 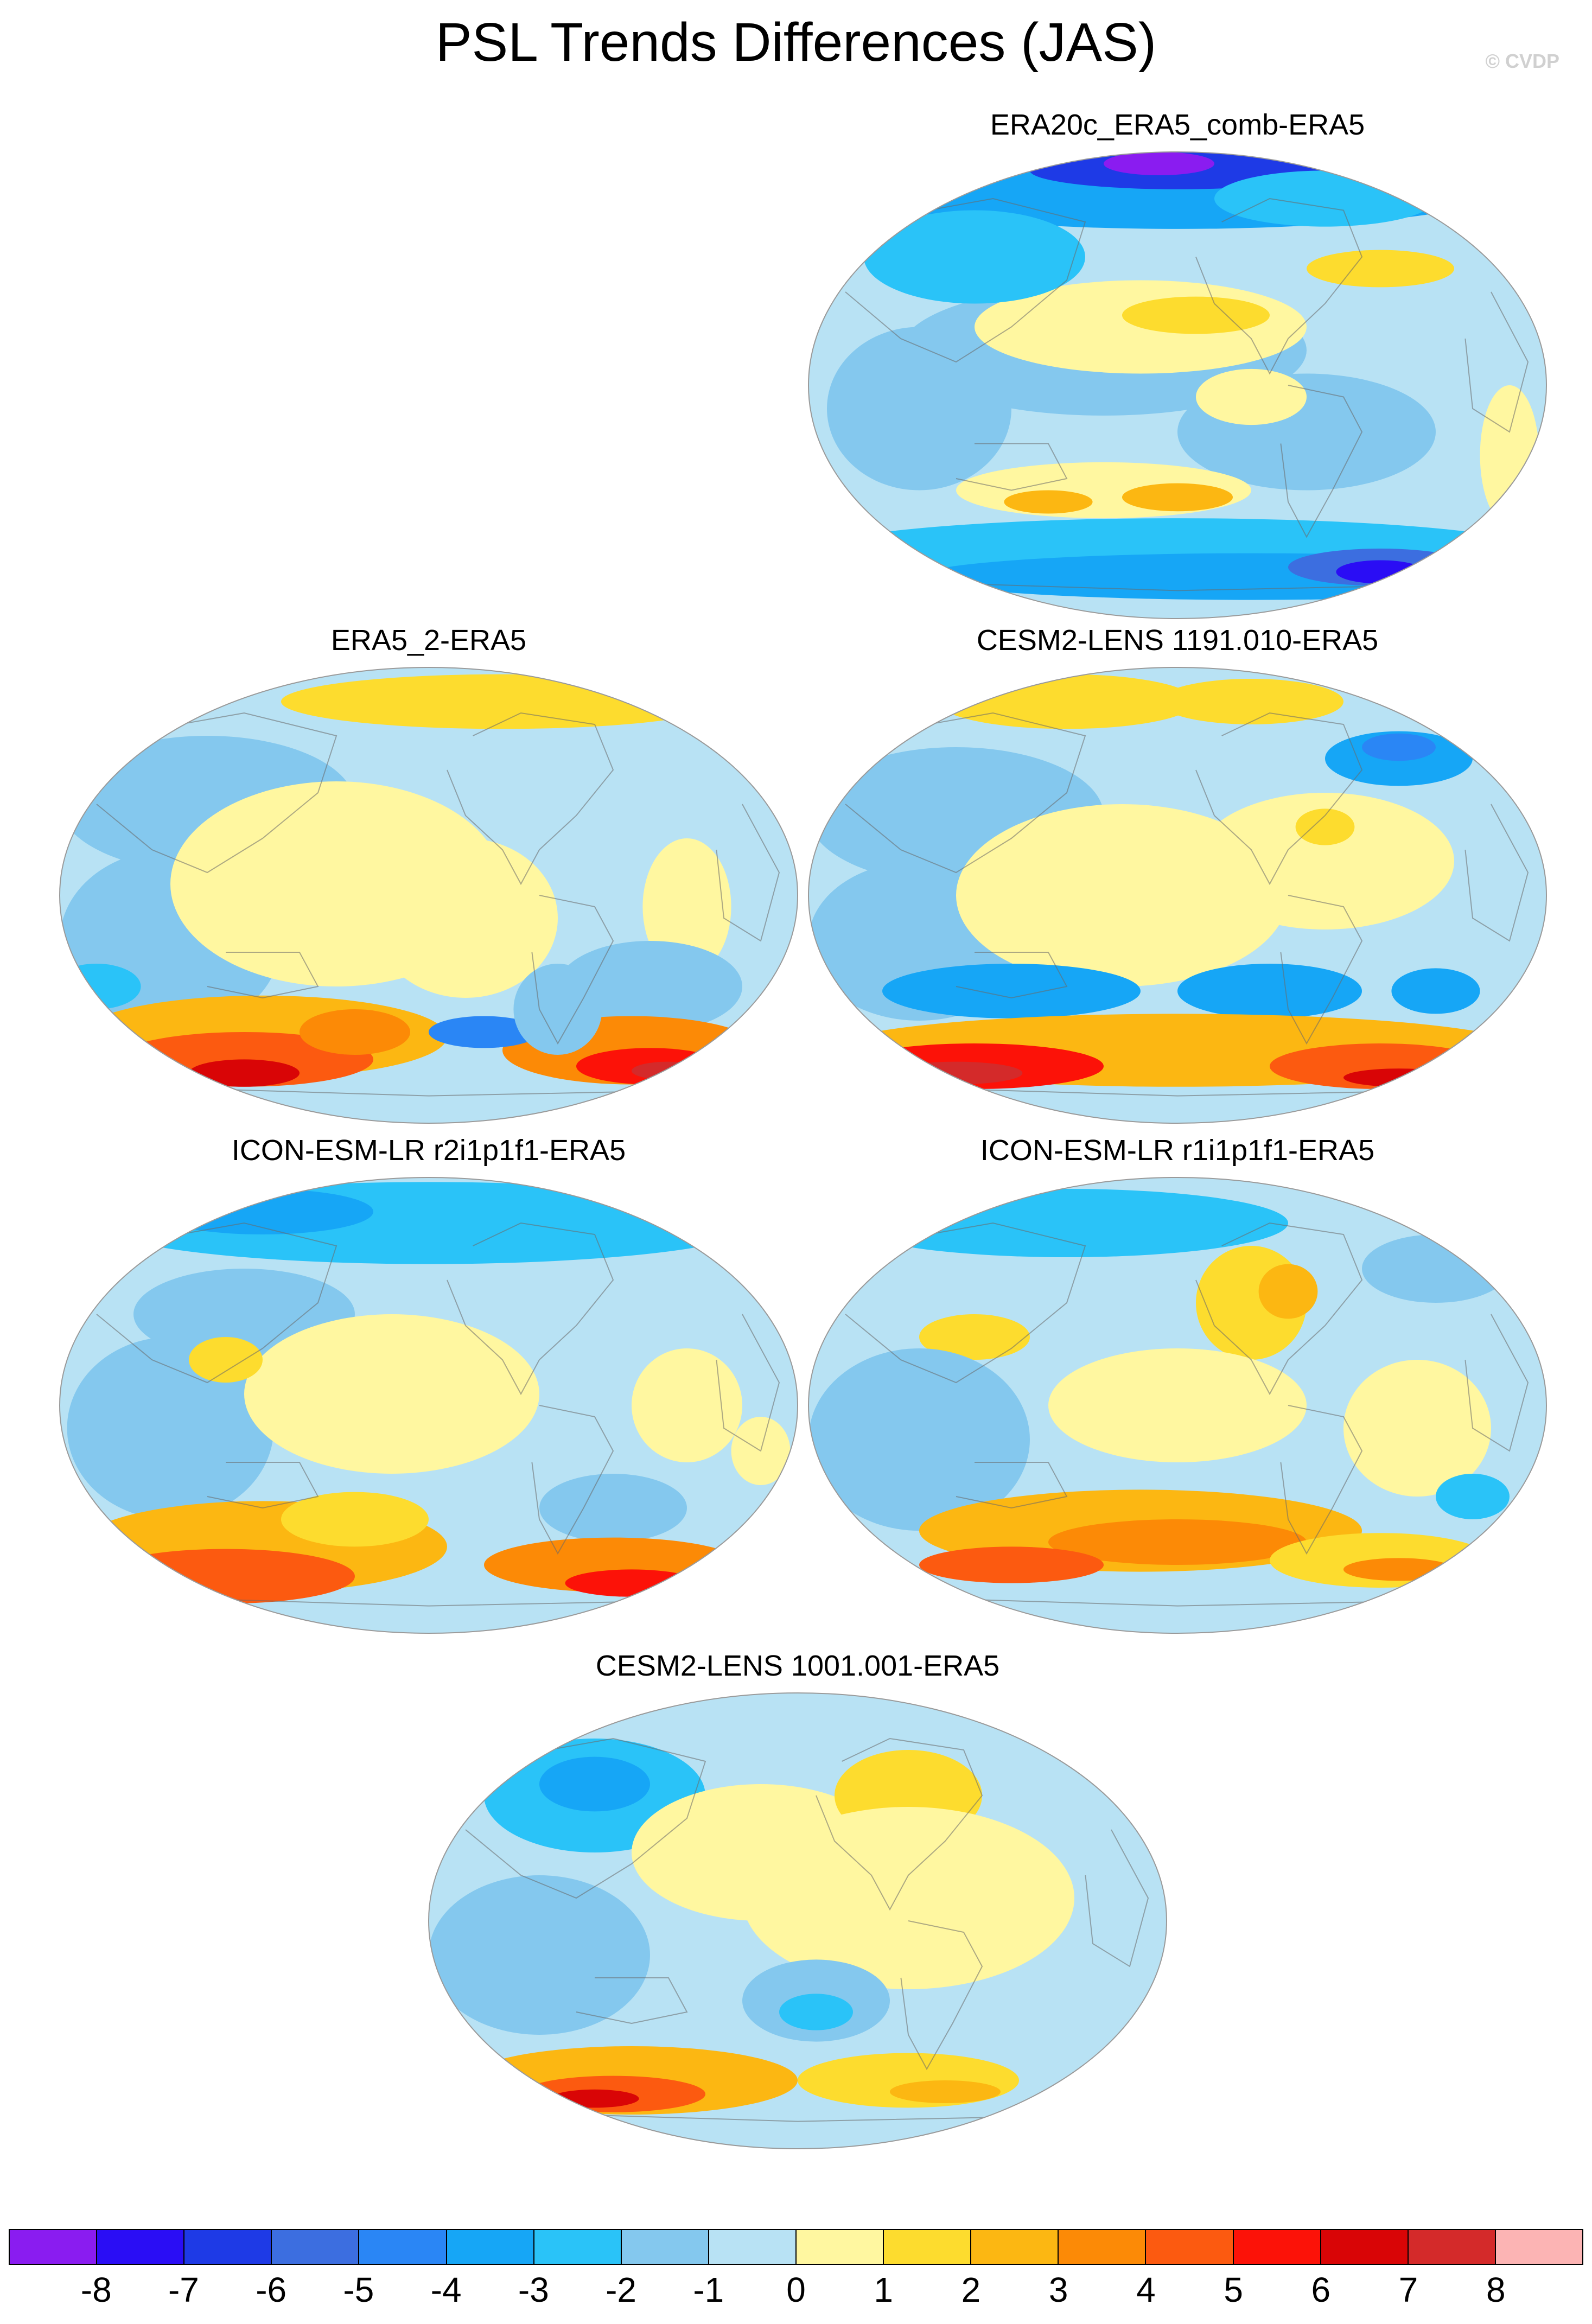 What do you see at coordinates (1058, 2289) in the screenshot?
I see `colorbar-tick-label: 3` at bounding box center [1058, 2289].